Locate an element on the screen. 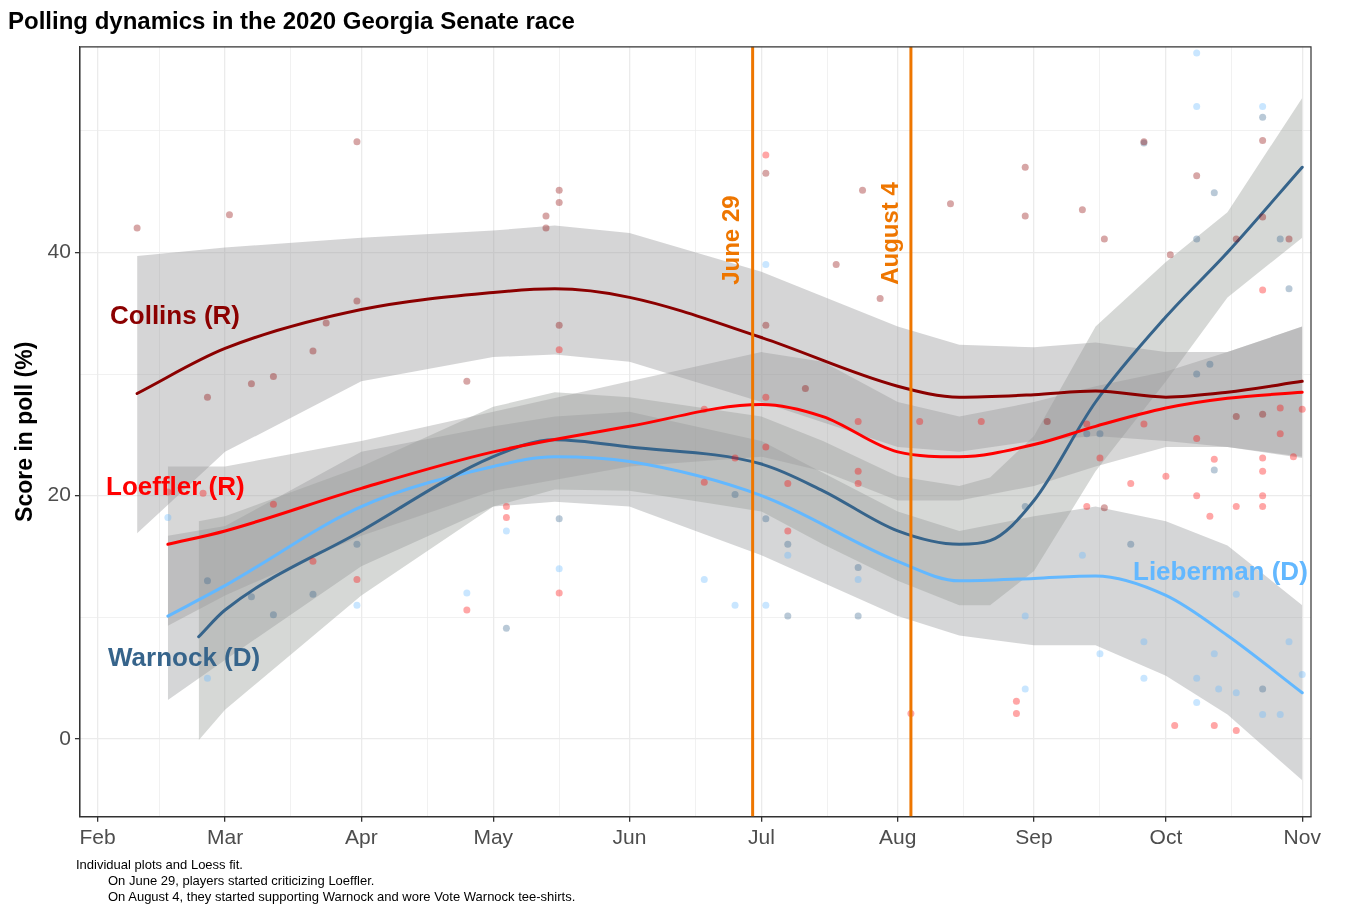  x-tick-label: Jul is located at coordinates (761, 837).